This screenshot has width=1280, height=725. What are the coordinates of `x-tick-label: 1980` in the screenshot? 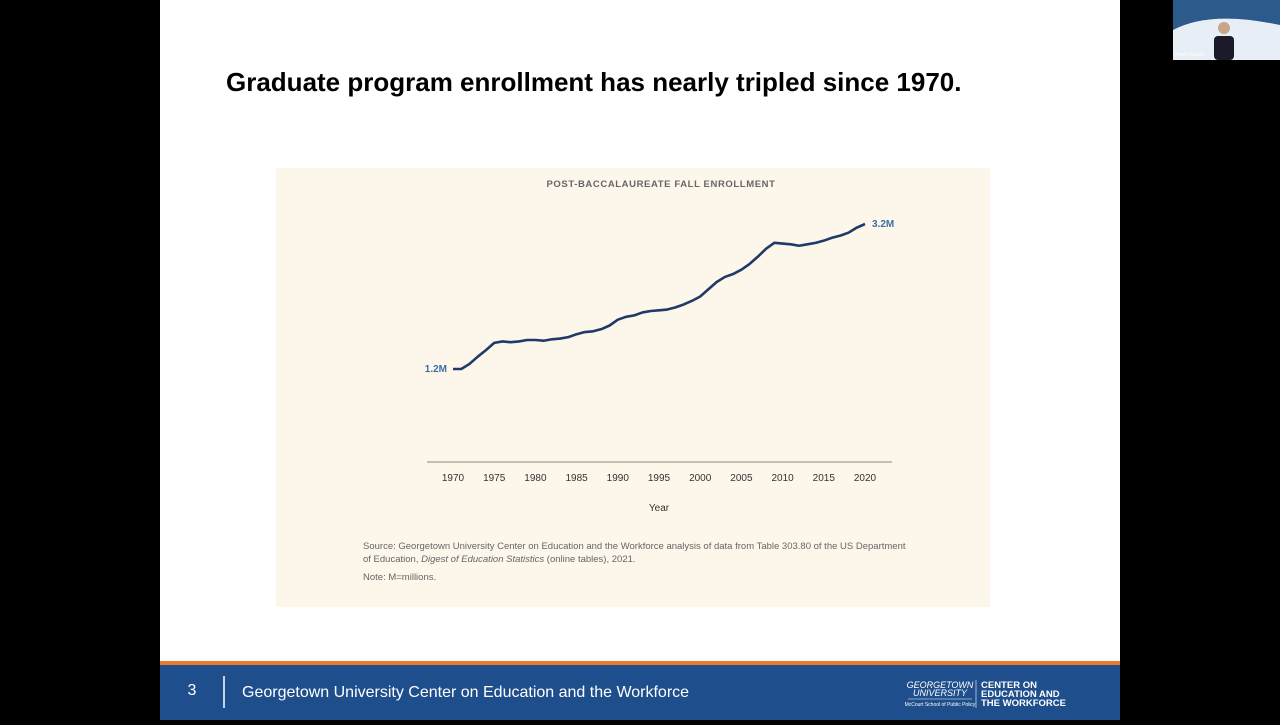 It's located at (535, 478).